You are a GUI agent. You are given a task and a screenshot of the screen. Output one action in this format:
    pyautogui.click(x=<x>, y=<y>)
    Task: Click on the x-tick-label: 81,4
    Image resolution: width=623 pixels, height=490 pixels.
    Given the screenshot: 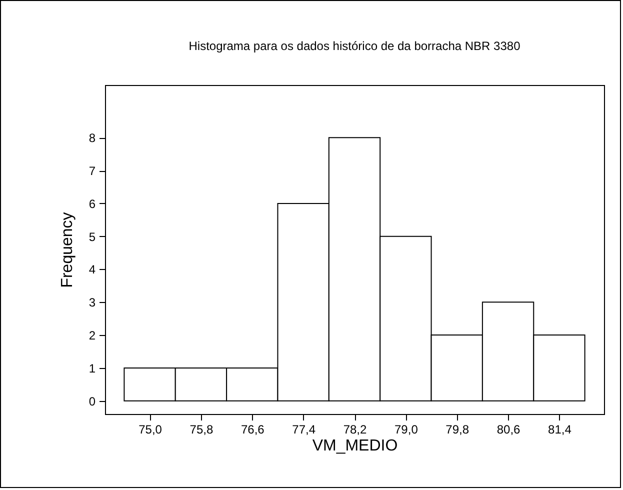 What is the action you would take?
    pyautogui.click(x=560, y=429)
    